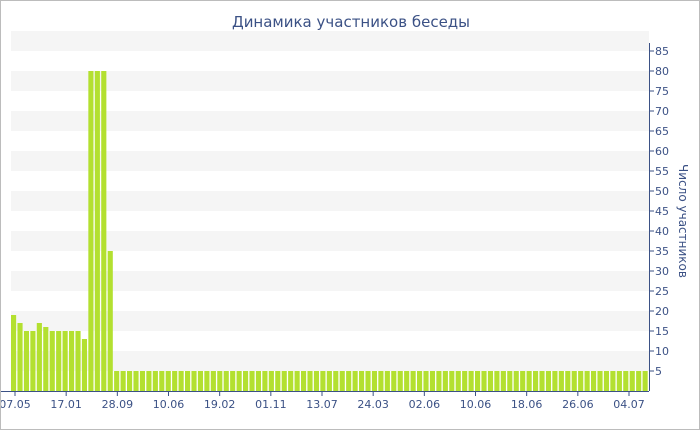 The height and width of the screenshot is (431, 700). Describe the element at coordinates (118, 404) in the screenshot. I see `x-tick-label: 28.09` at that location.